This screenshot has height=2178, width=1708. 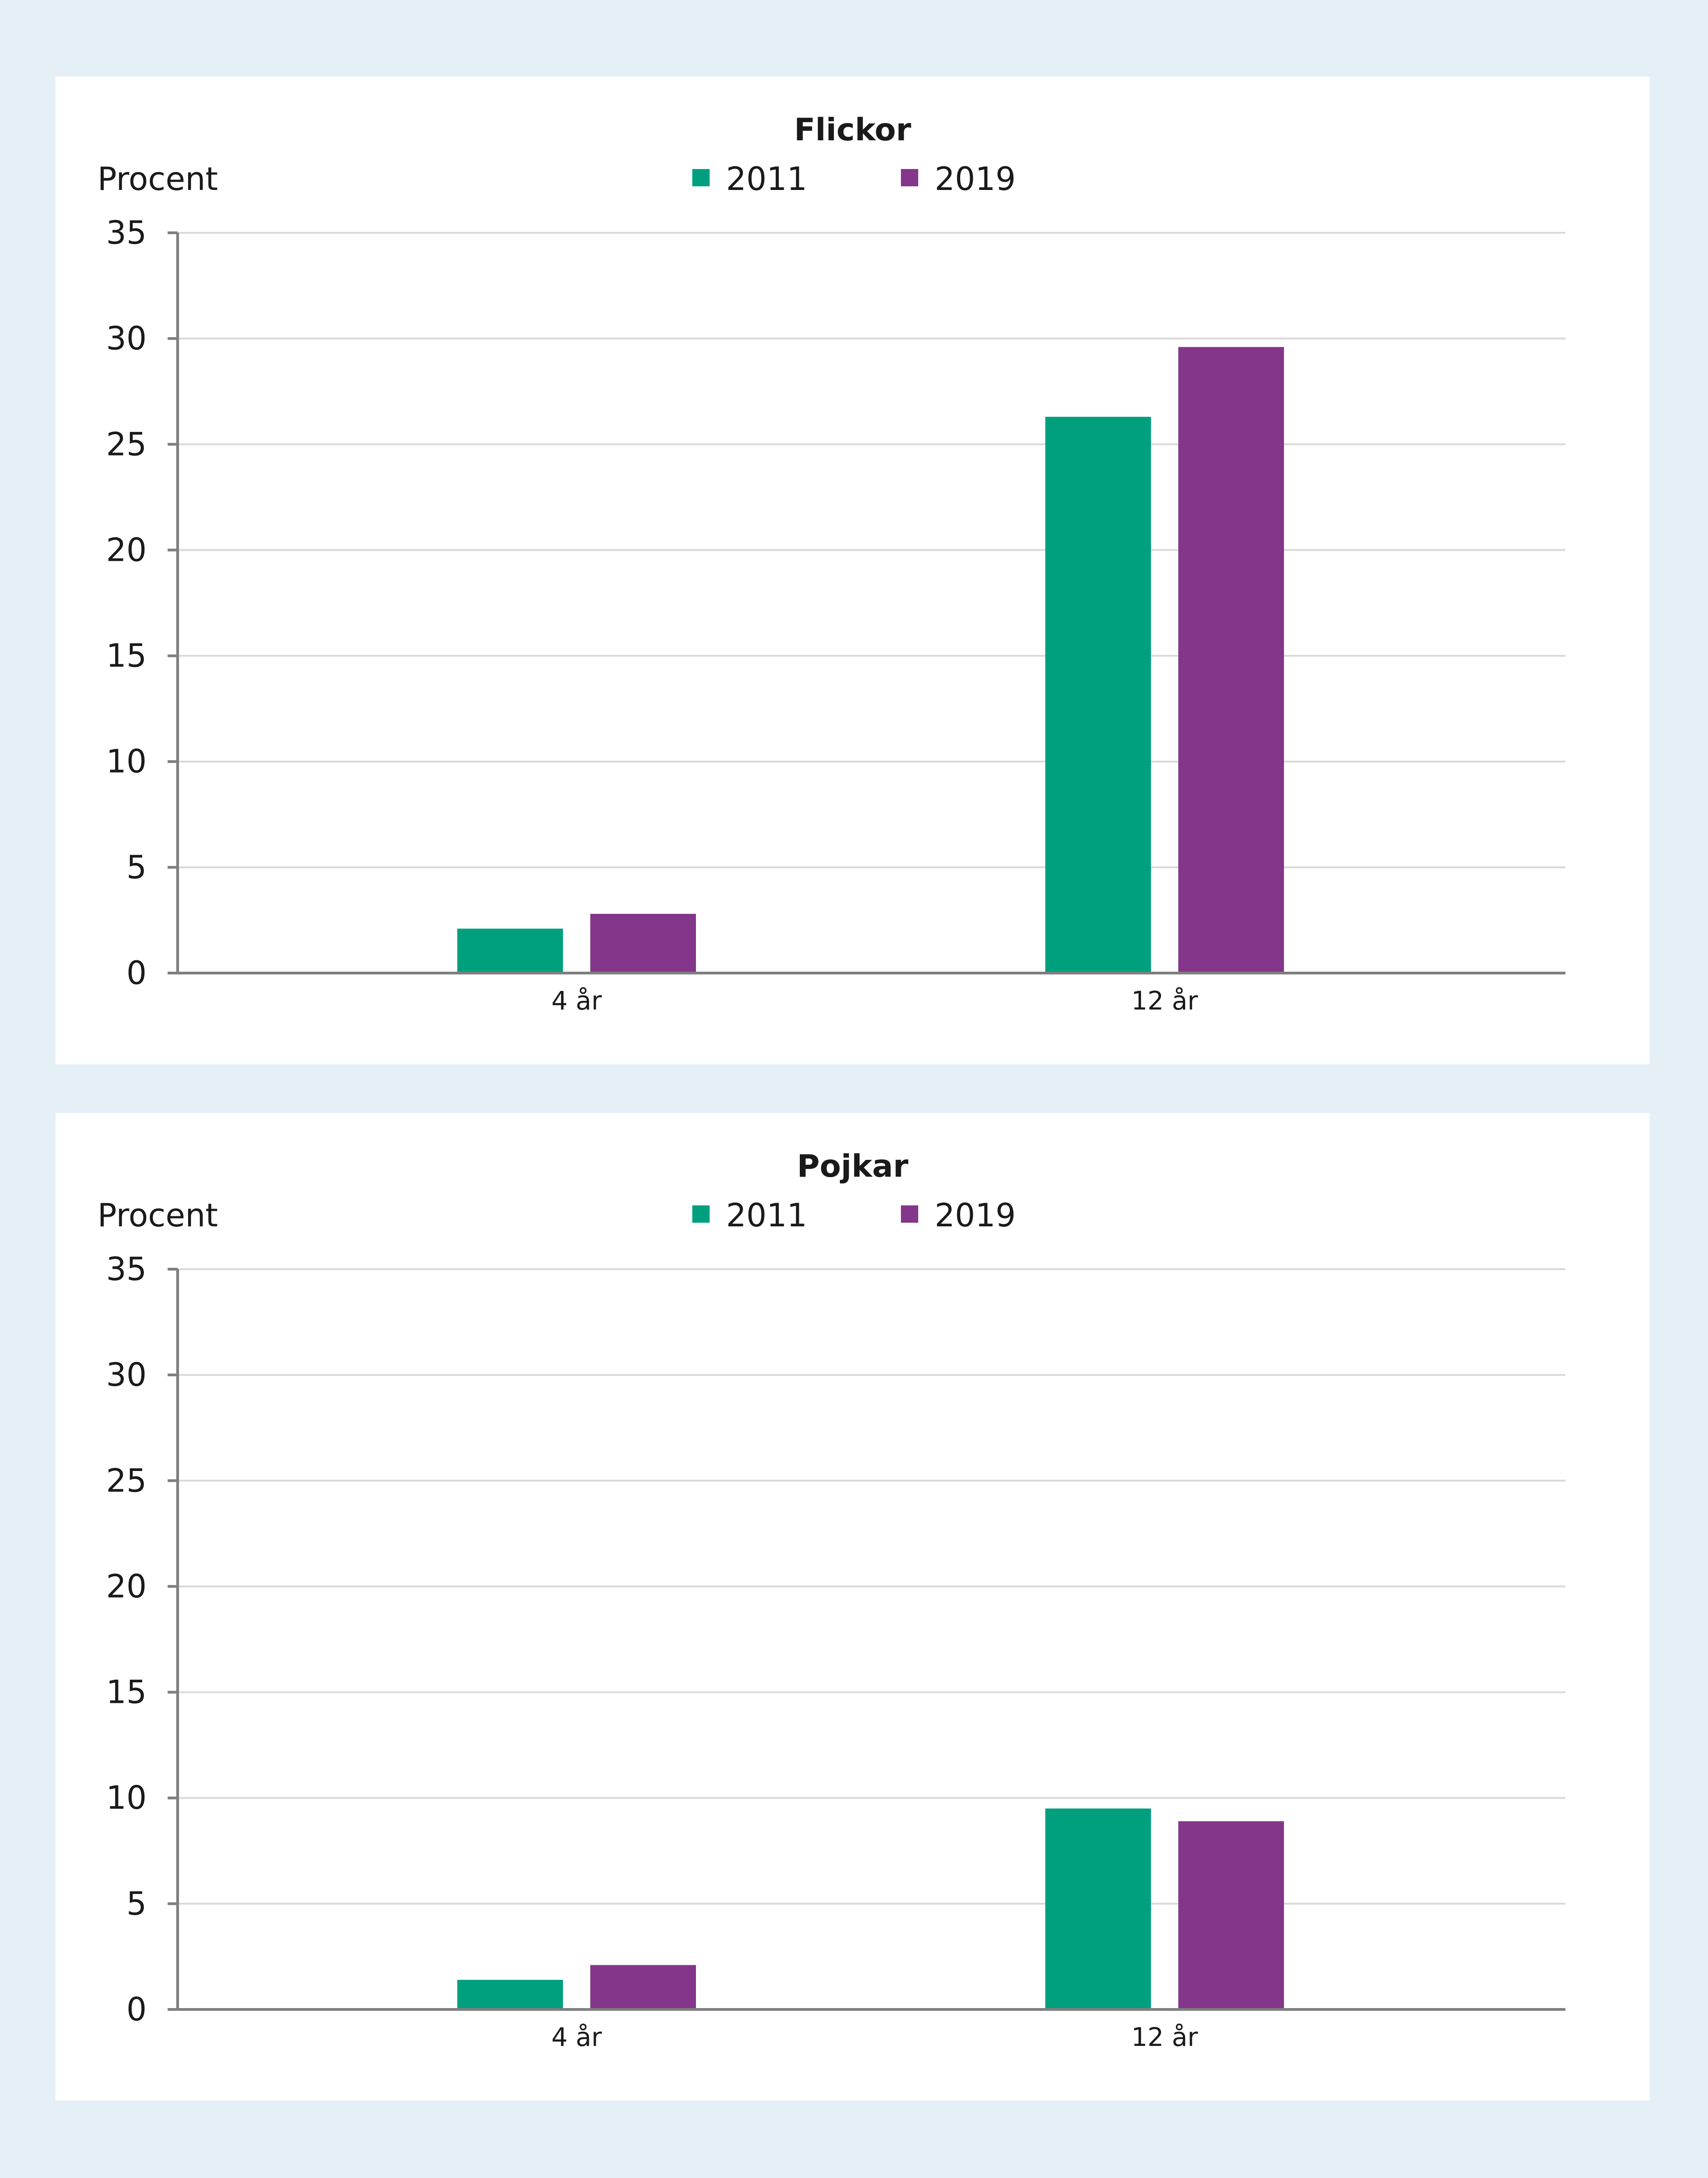 What do you see at coordinates (853, 130) in the screenshot?
I see `chart-title: Flickor` at bounding box center [853, 130].